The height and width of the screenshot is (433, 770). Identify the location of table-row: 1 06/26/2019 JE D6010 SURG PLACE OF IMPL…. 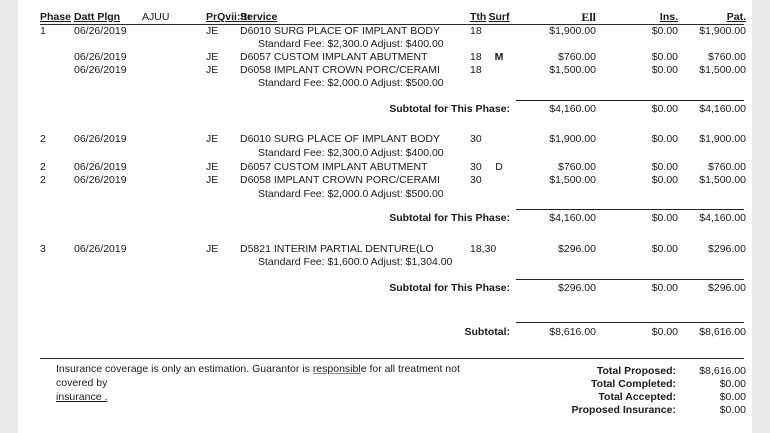
(385, 31).